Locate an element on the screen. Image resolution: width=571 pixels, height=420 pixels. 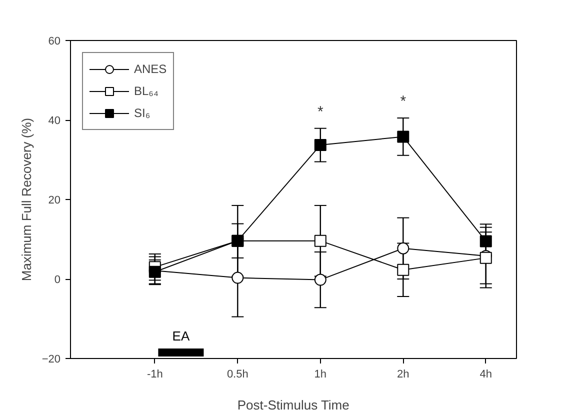
legend-label: SI₆ is located at coordinates (143, 113).